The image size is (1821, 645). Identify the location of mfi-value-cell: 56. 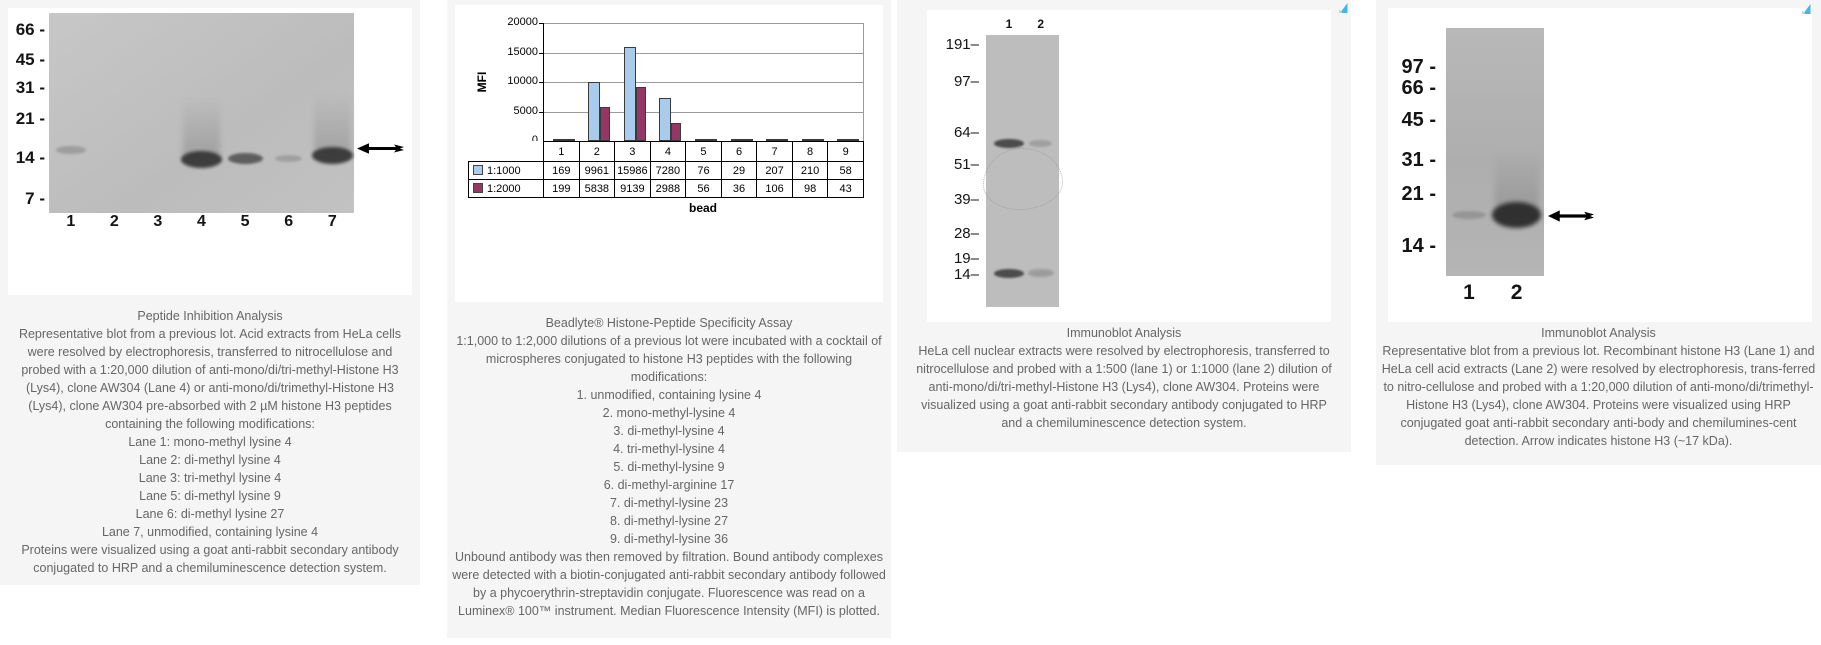
(703, 188).